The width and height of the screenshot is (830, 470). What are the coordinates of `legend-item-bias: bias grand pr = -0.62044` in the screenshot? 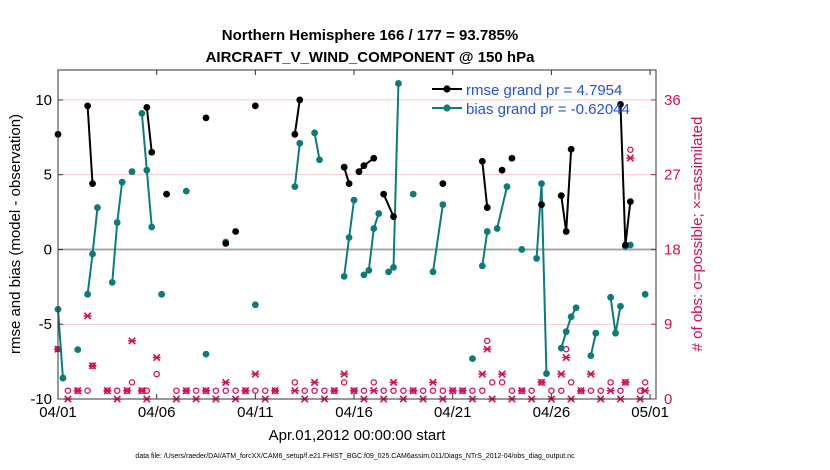 It's located at (531, 109).